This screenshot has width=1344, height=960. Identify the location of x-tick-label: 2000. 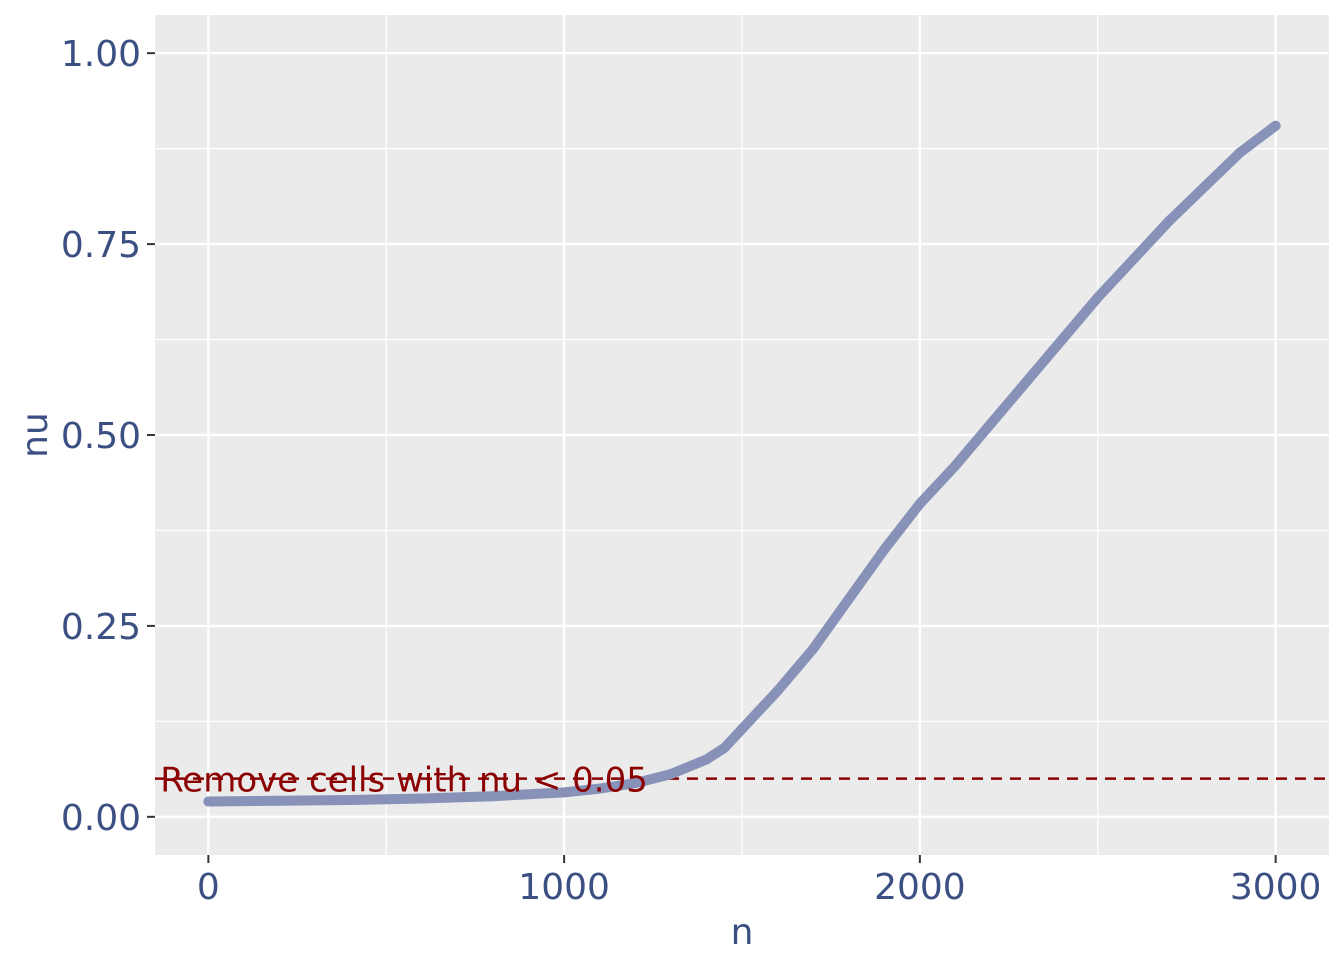
(920, 887).